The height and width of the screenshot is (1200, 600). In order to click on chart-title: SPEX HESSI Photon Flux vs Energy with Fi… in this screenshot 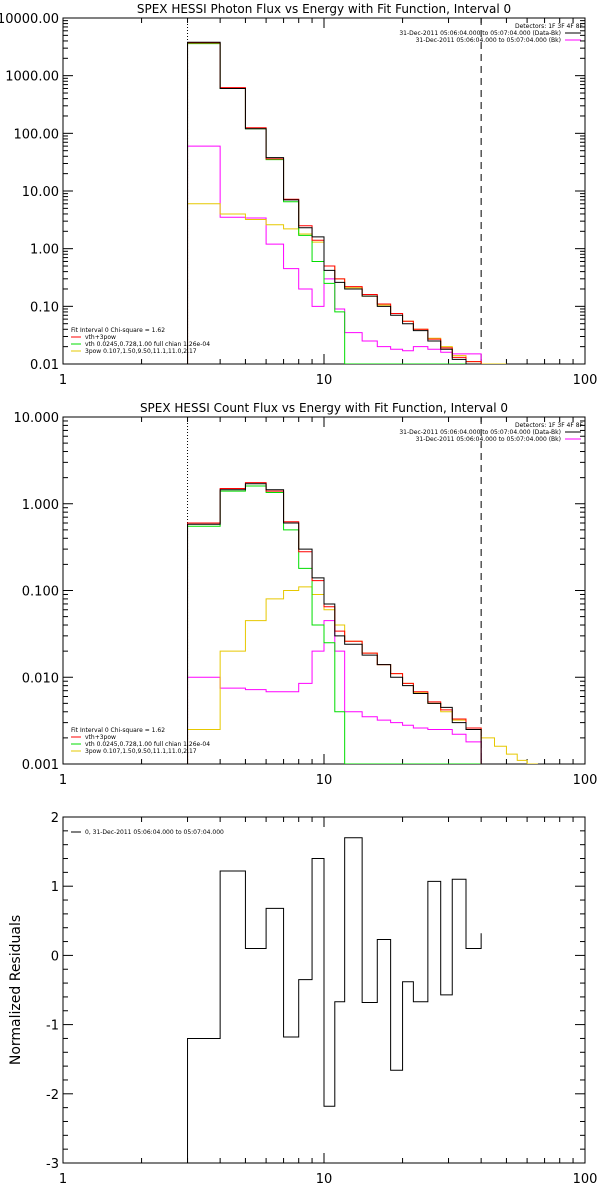, I will do `click(324, 9)`.